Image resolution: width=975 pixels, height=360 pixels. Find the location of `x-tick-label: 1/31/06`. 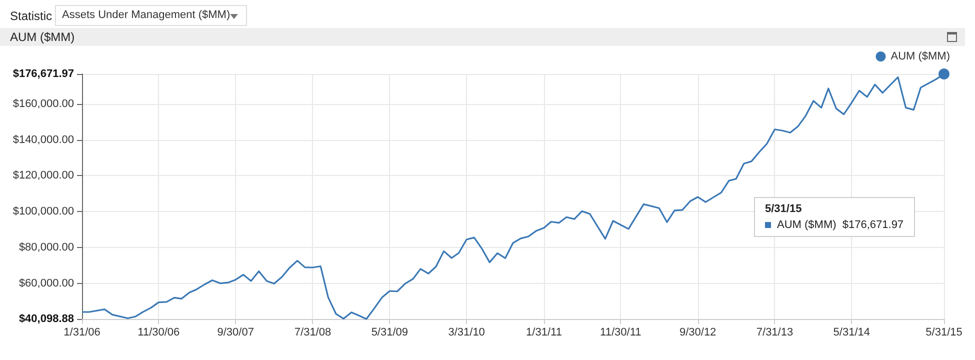

x-tick-label: 1/31/06 is located at coordinates (82, 332).